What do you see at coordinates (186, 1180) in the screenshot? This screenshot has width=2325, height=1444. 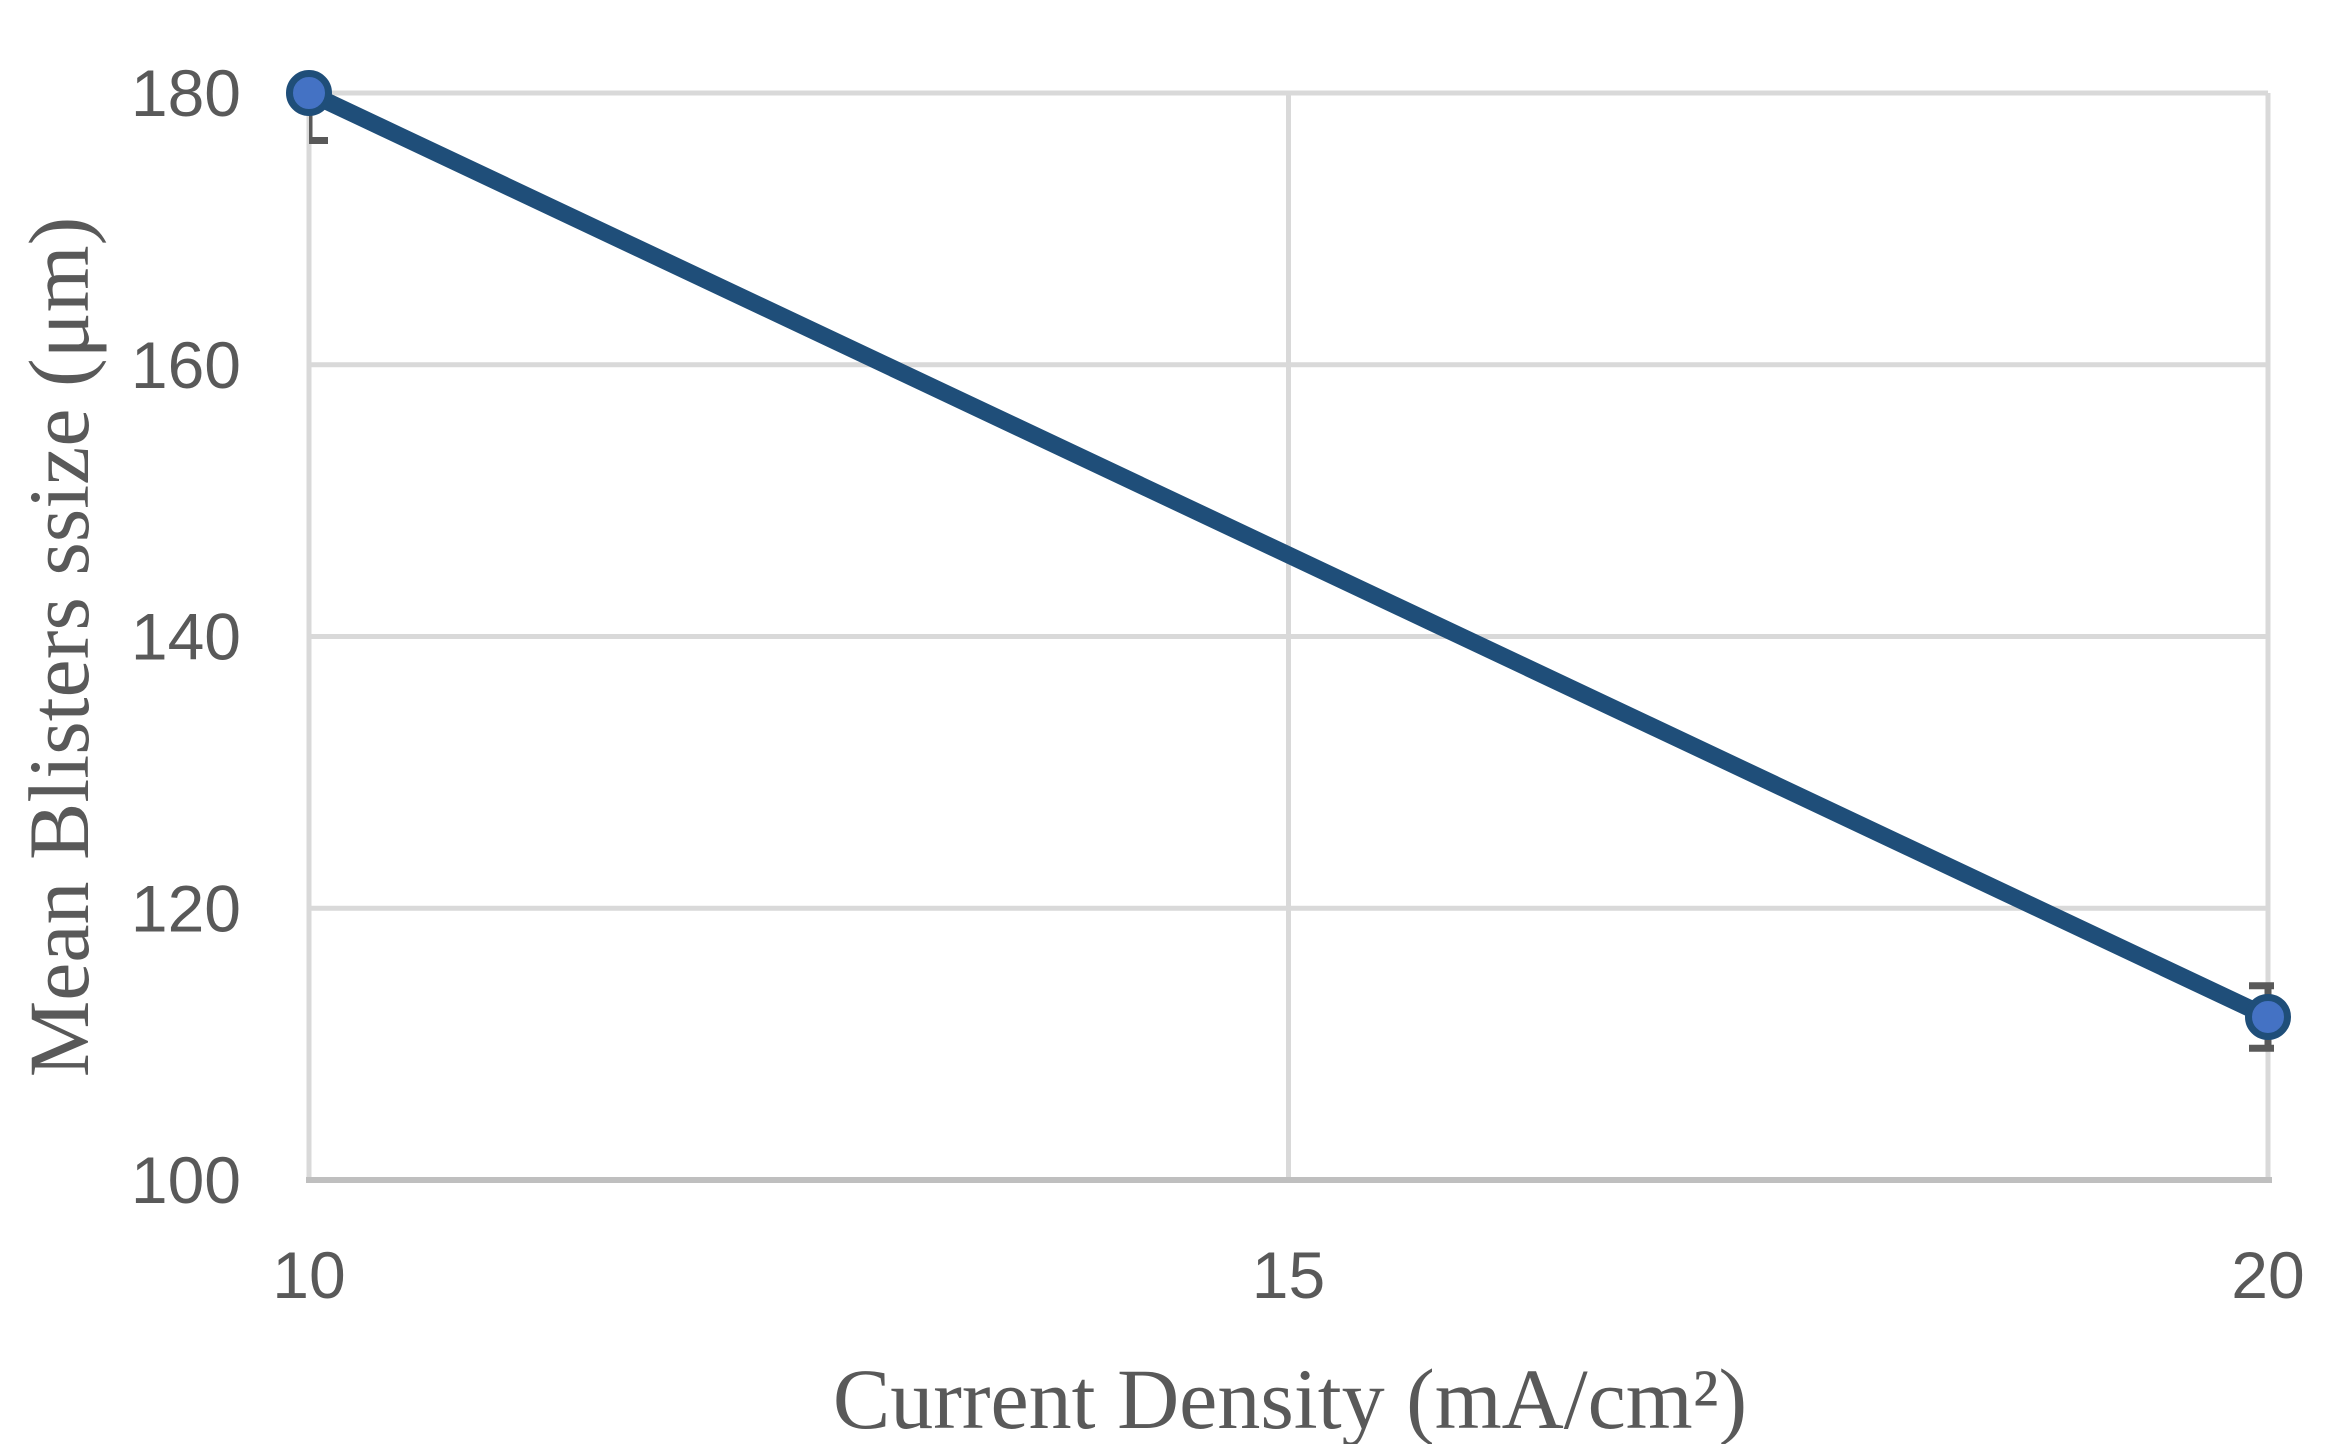 I see `y-tick-label: 100` at bounding box center [186, 1180].